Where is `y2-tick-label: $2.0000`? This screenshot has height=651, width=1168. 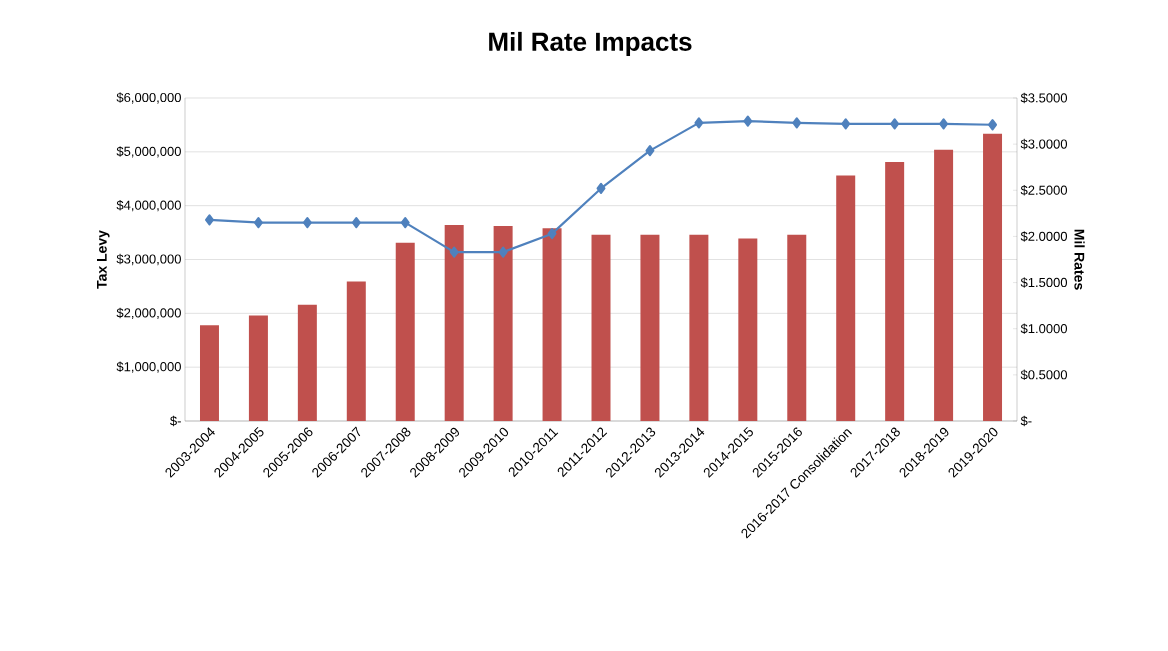 y2-tick-label: $2.0000 is located at coordinates (1044, 236).